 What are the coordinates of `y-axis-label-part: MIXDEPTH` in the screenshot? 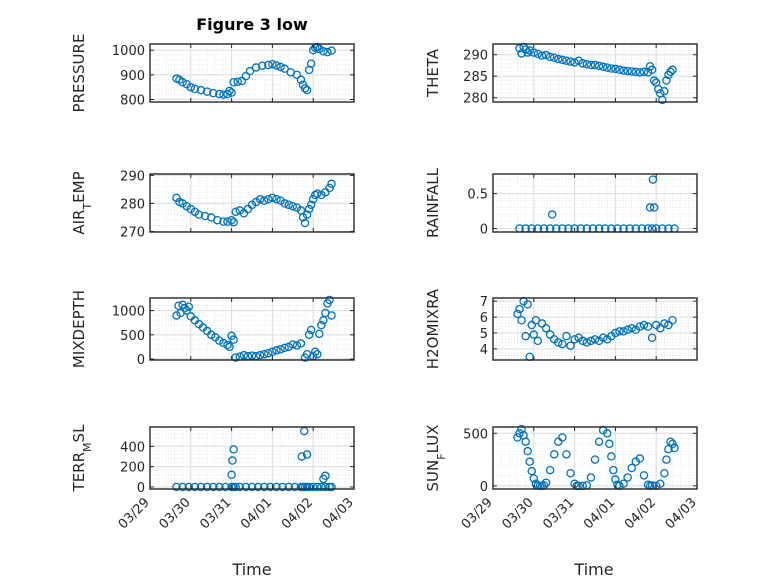 It's located at (79, 329).